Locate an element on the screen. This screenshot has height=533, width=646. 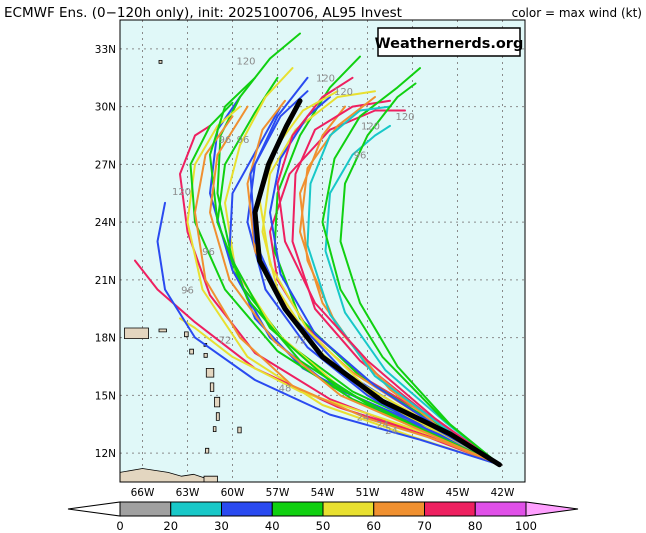
latitude-tick-labels: 12N 15N 18N 21N 24N 27N 30N 33N is located at coordinates (105, 252).